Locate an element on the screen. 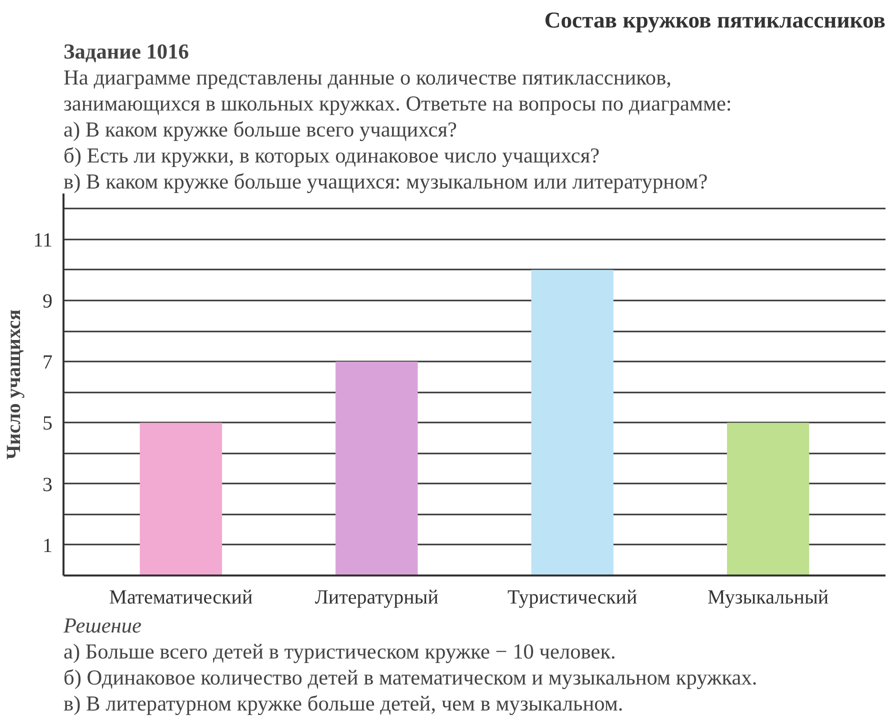  y-tick-label: 5 is located at coordinates (47, 423).